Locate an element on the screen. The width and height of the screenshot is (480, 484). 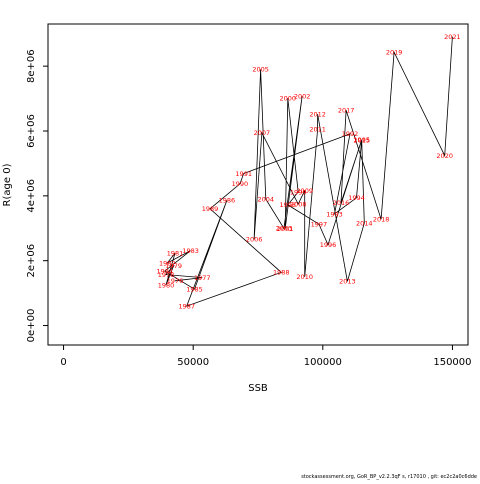
x-tick-label: 100000 is located at coordinates (323, 362).